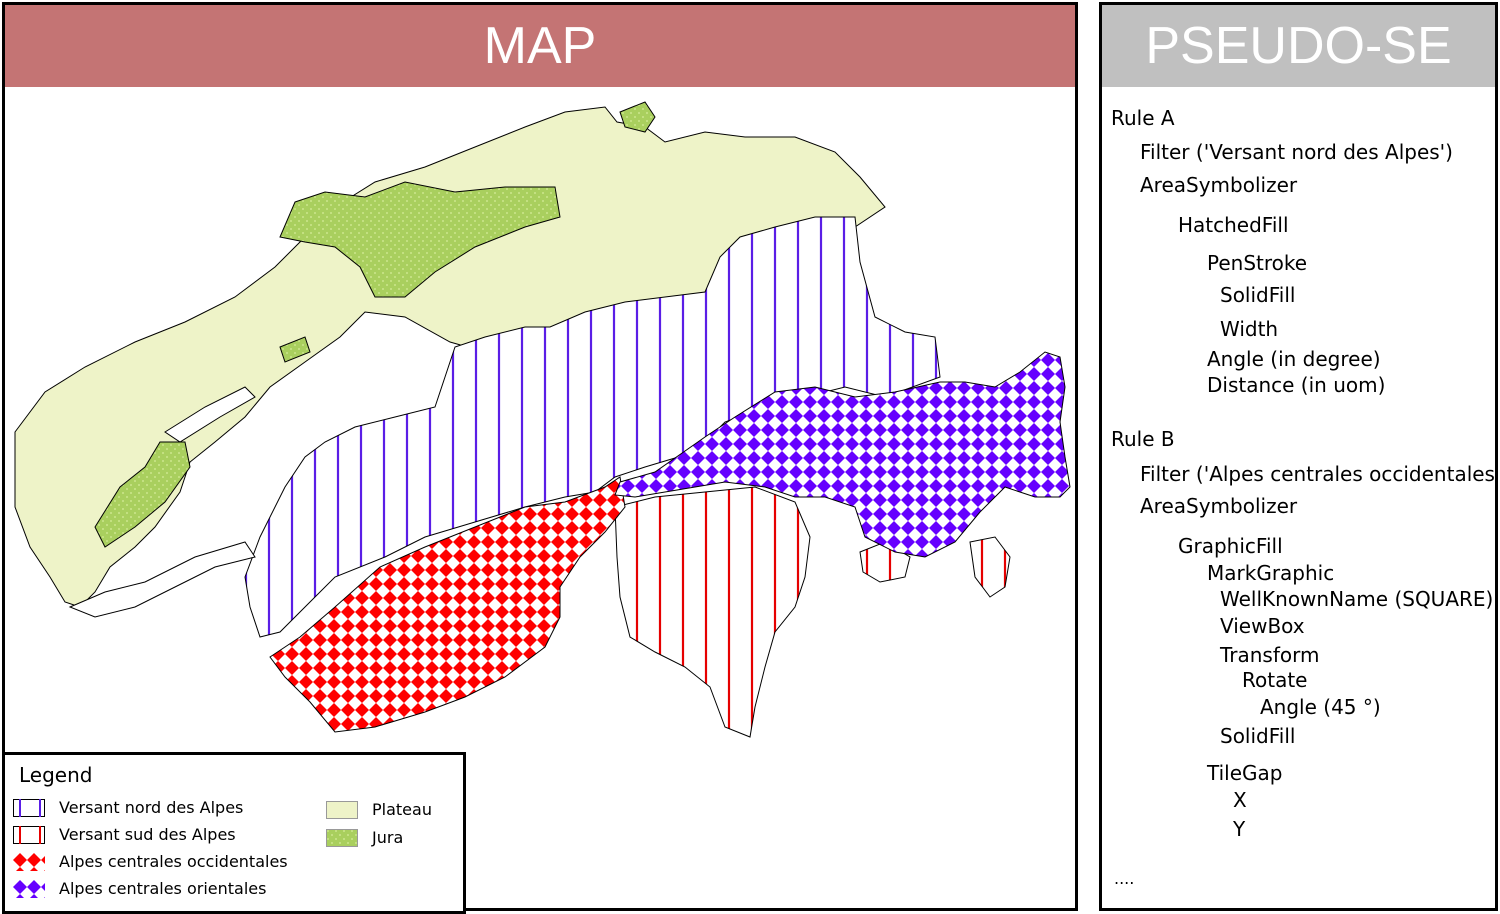  Describe the element at coordinates (1262, 626) in the screenshot. I see `se-viewbox: ViewBox` at that location.